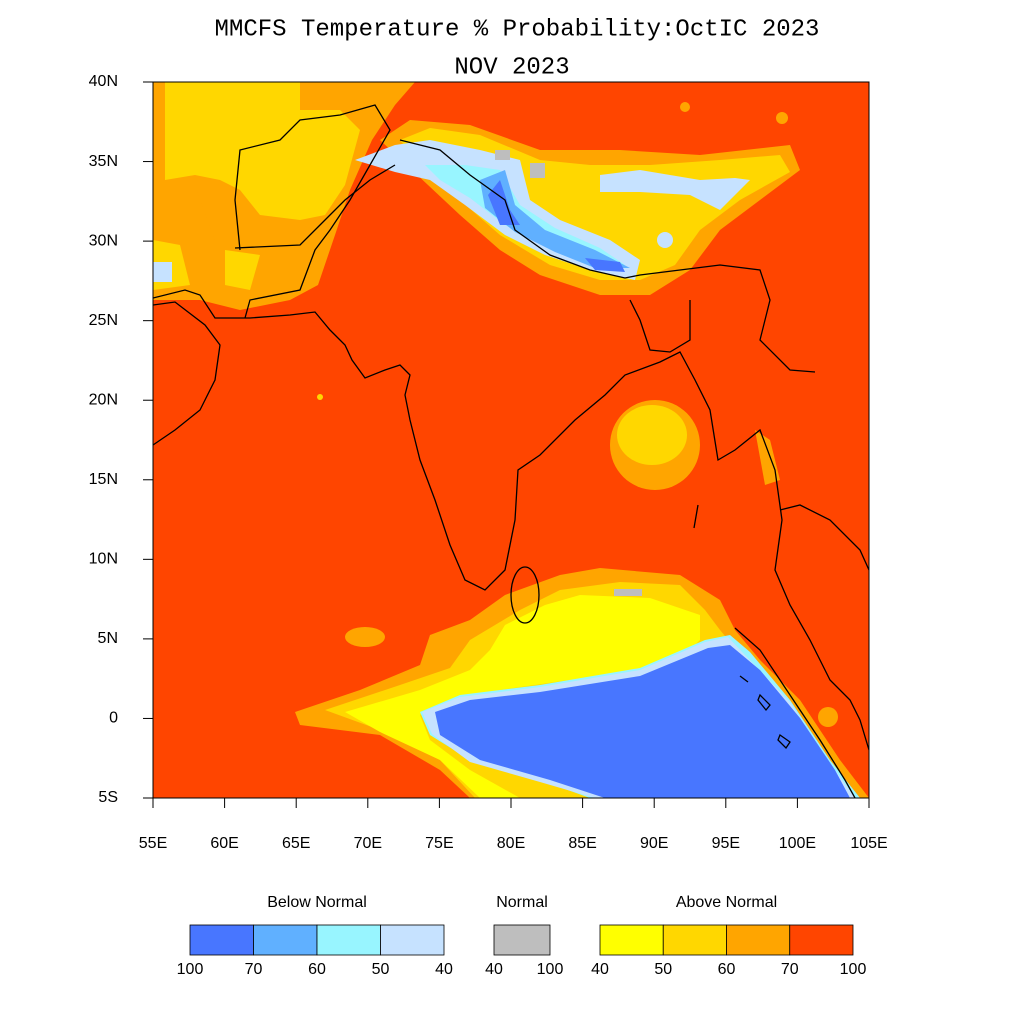 The image size is (1024, 1029). Describe the element at coordinates (113, 718) in the screenshot. I see `y-tick-label: 0` at that location.